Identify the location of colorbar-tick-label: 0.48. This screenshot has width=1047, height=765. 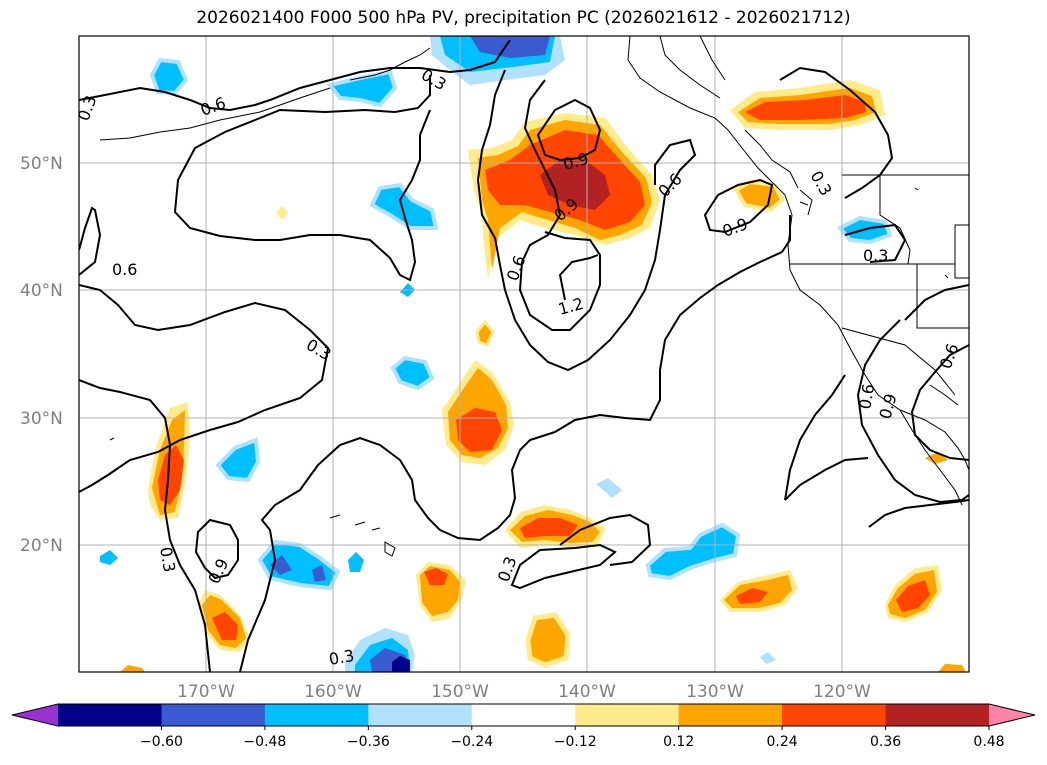
(988, 742).